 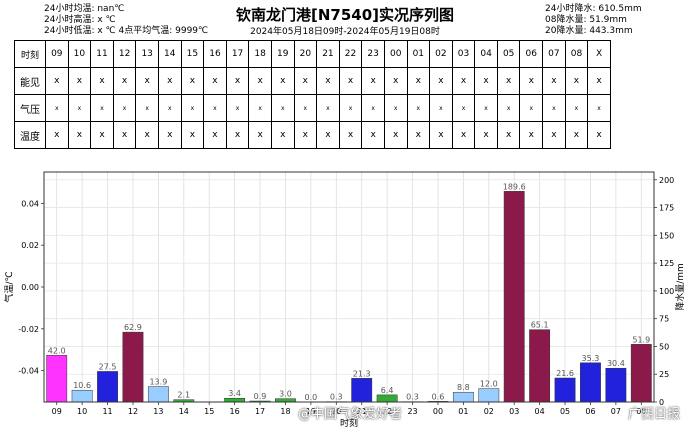 What do you see at coordinates (344, 15) in the screenshot?
I see `page-title: 钦南龙门港[N7540]实况序列图` at bounding box center [344, 15].